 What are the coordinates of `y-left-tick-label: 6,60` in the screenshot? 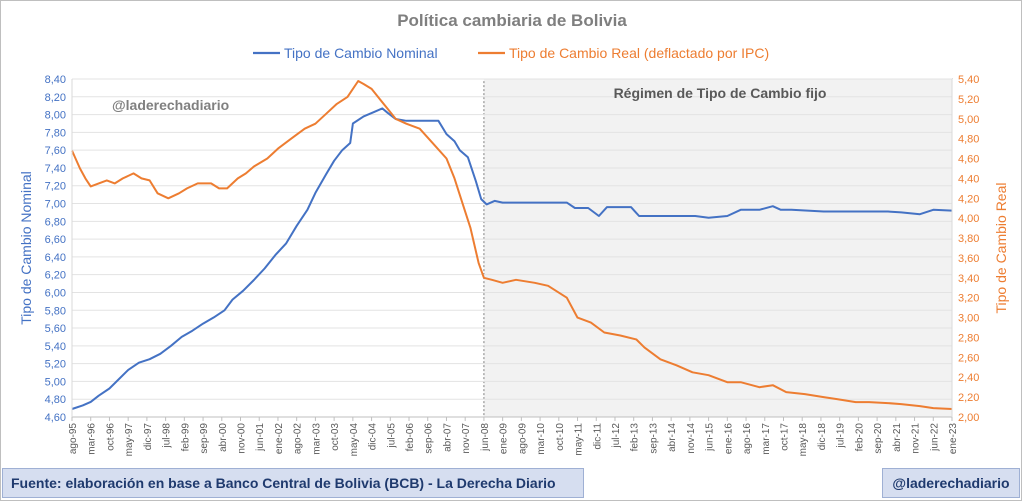 It's located at (55, 240).